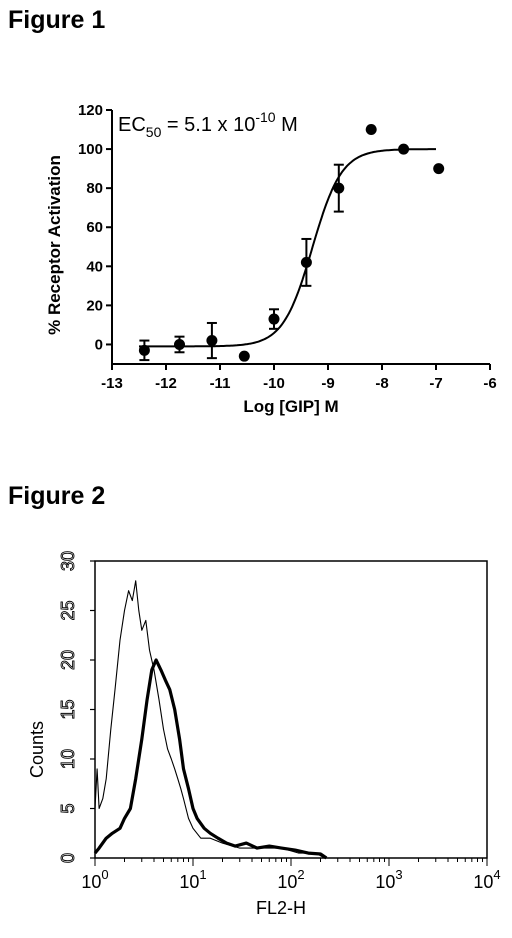  I want to click on x-tick-label: 10¹, so click(192, 879).